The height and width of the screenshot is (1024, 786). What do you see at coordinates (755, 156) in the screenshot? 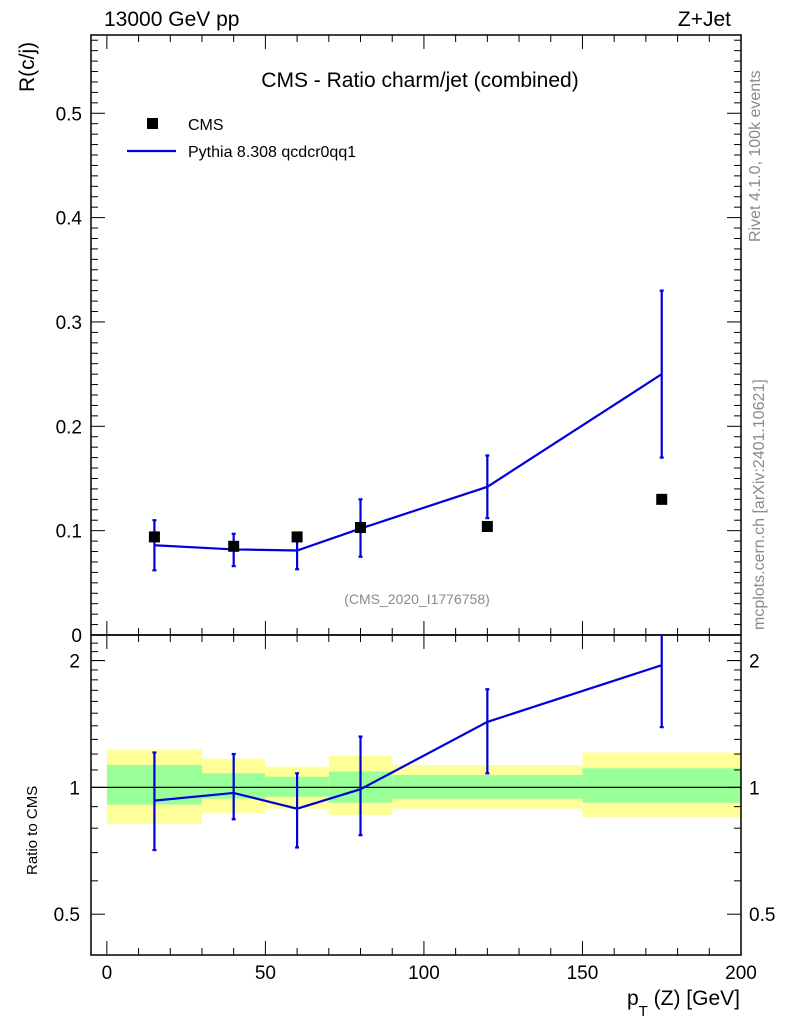
I see `rivet-version-label: Rivet 4.1.0, 100k events` at bounding box center [755, 156].